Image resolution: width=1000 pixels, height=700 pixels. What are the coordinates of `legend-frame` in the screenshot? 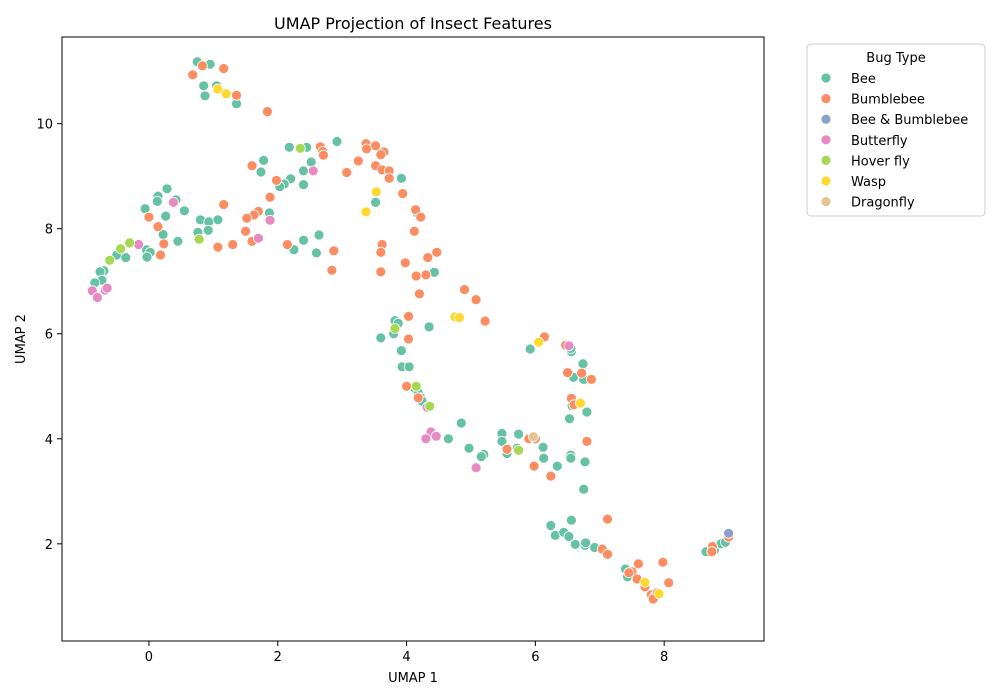 It's located at (896, 130).